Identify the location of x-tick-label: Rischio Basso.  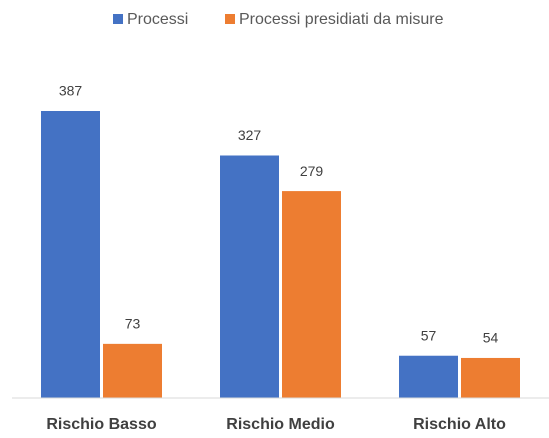
(101, 424).